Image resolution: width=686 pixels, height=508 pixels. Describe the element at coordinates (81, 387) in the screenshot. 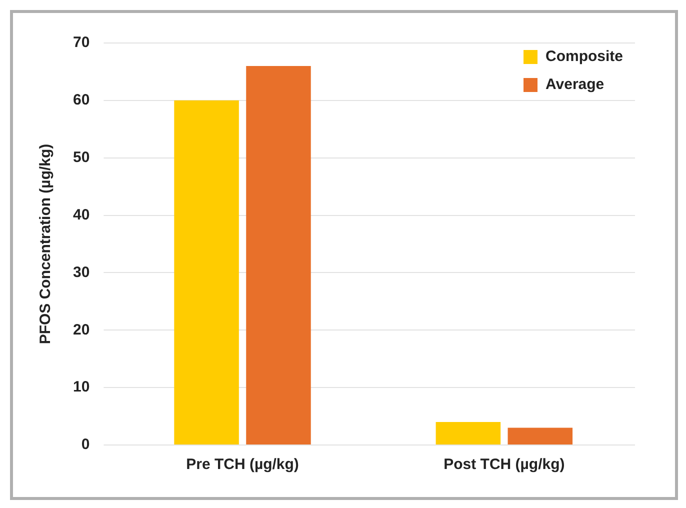

I see `y-tick-label: 10` at that location.